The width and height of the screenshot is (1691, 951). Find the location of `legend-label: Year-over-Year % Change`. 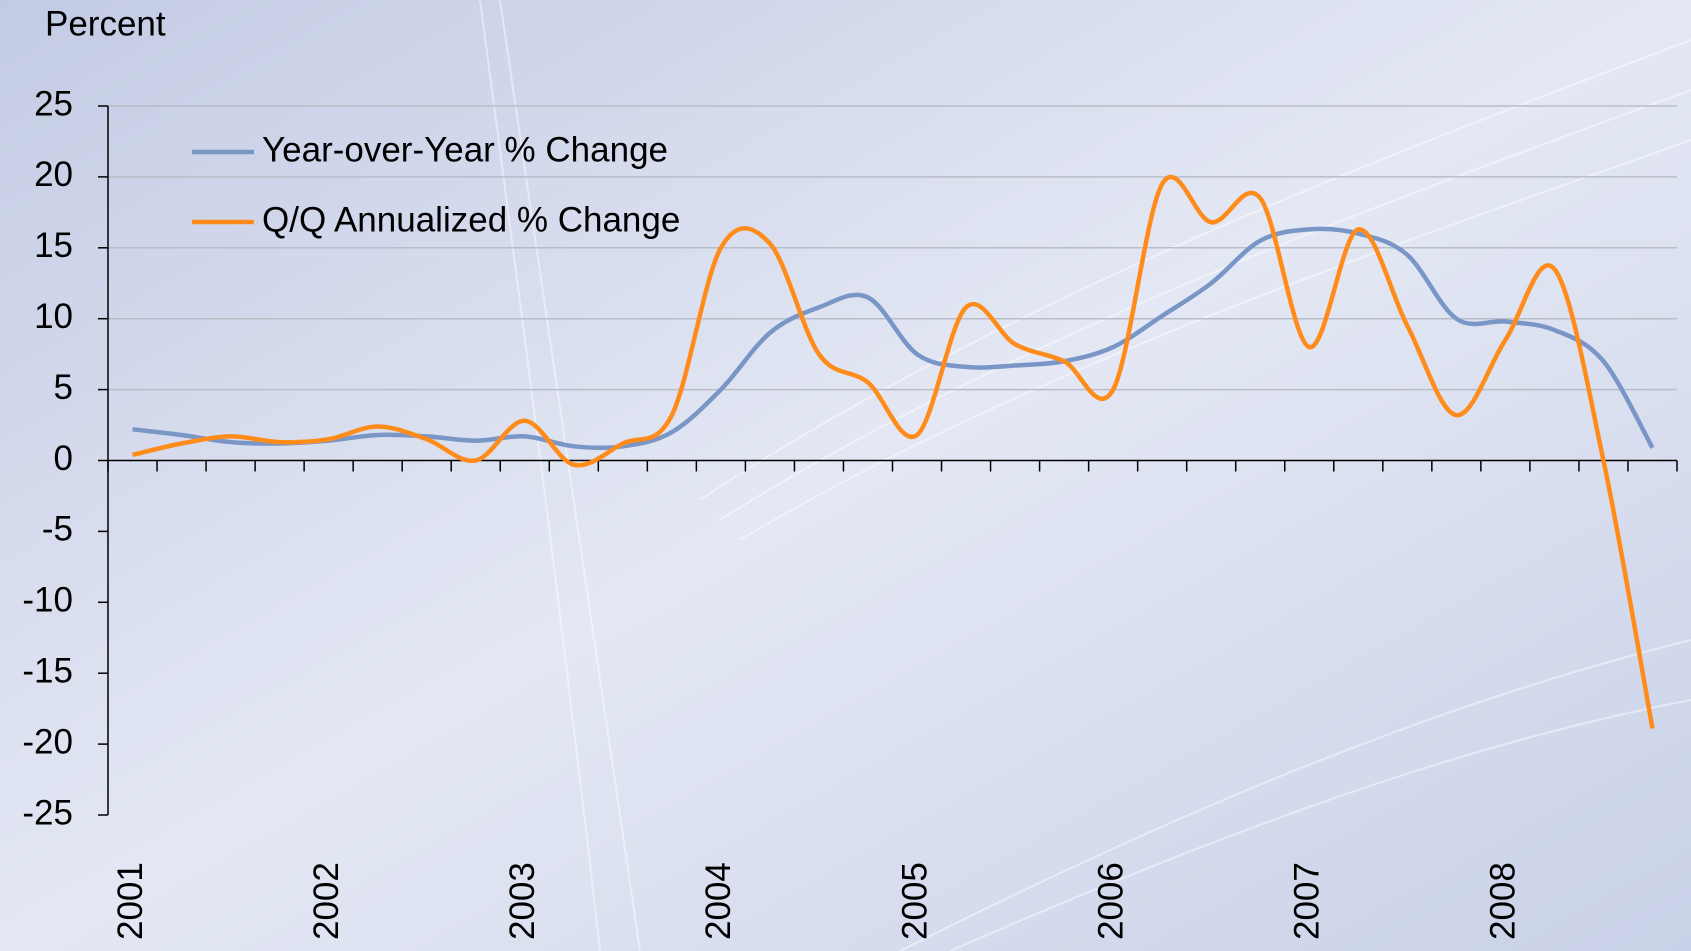

legend-label: Year-over-Year % Change is located at coordinates (465, 149).